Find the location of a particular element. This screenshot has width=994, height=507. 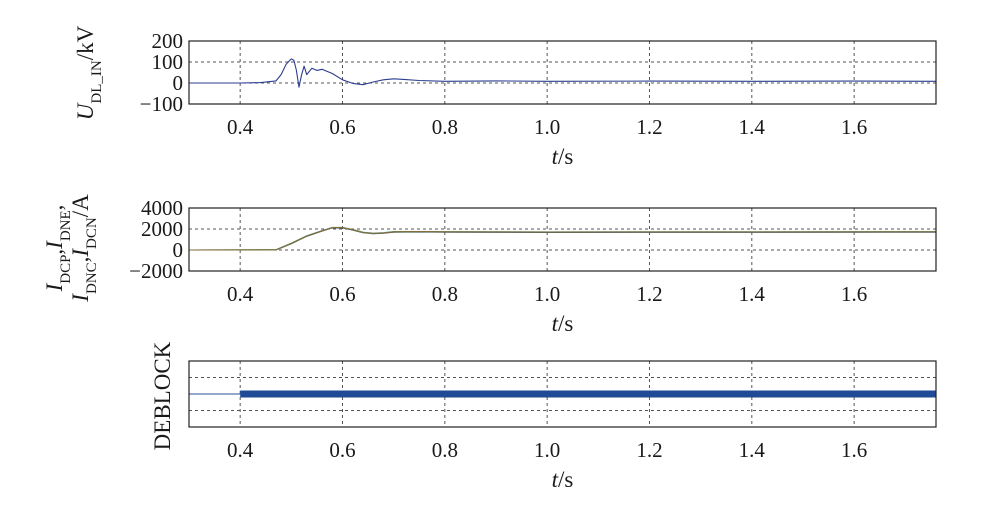

y-axis-label: DEBLOCK is located at coordinates (162, 395).